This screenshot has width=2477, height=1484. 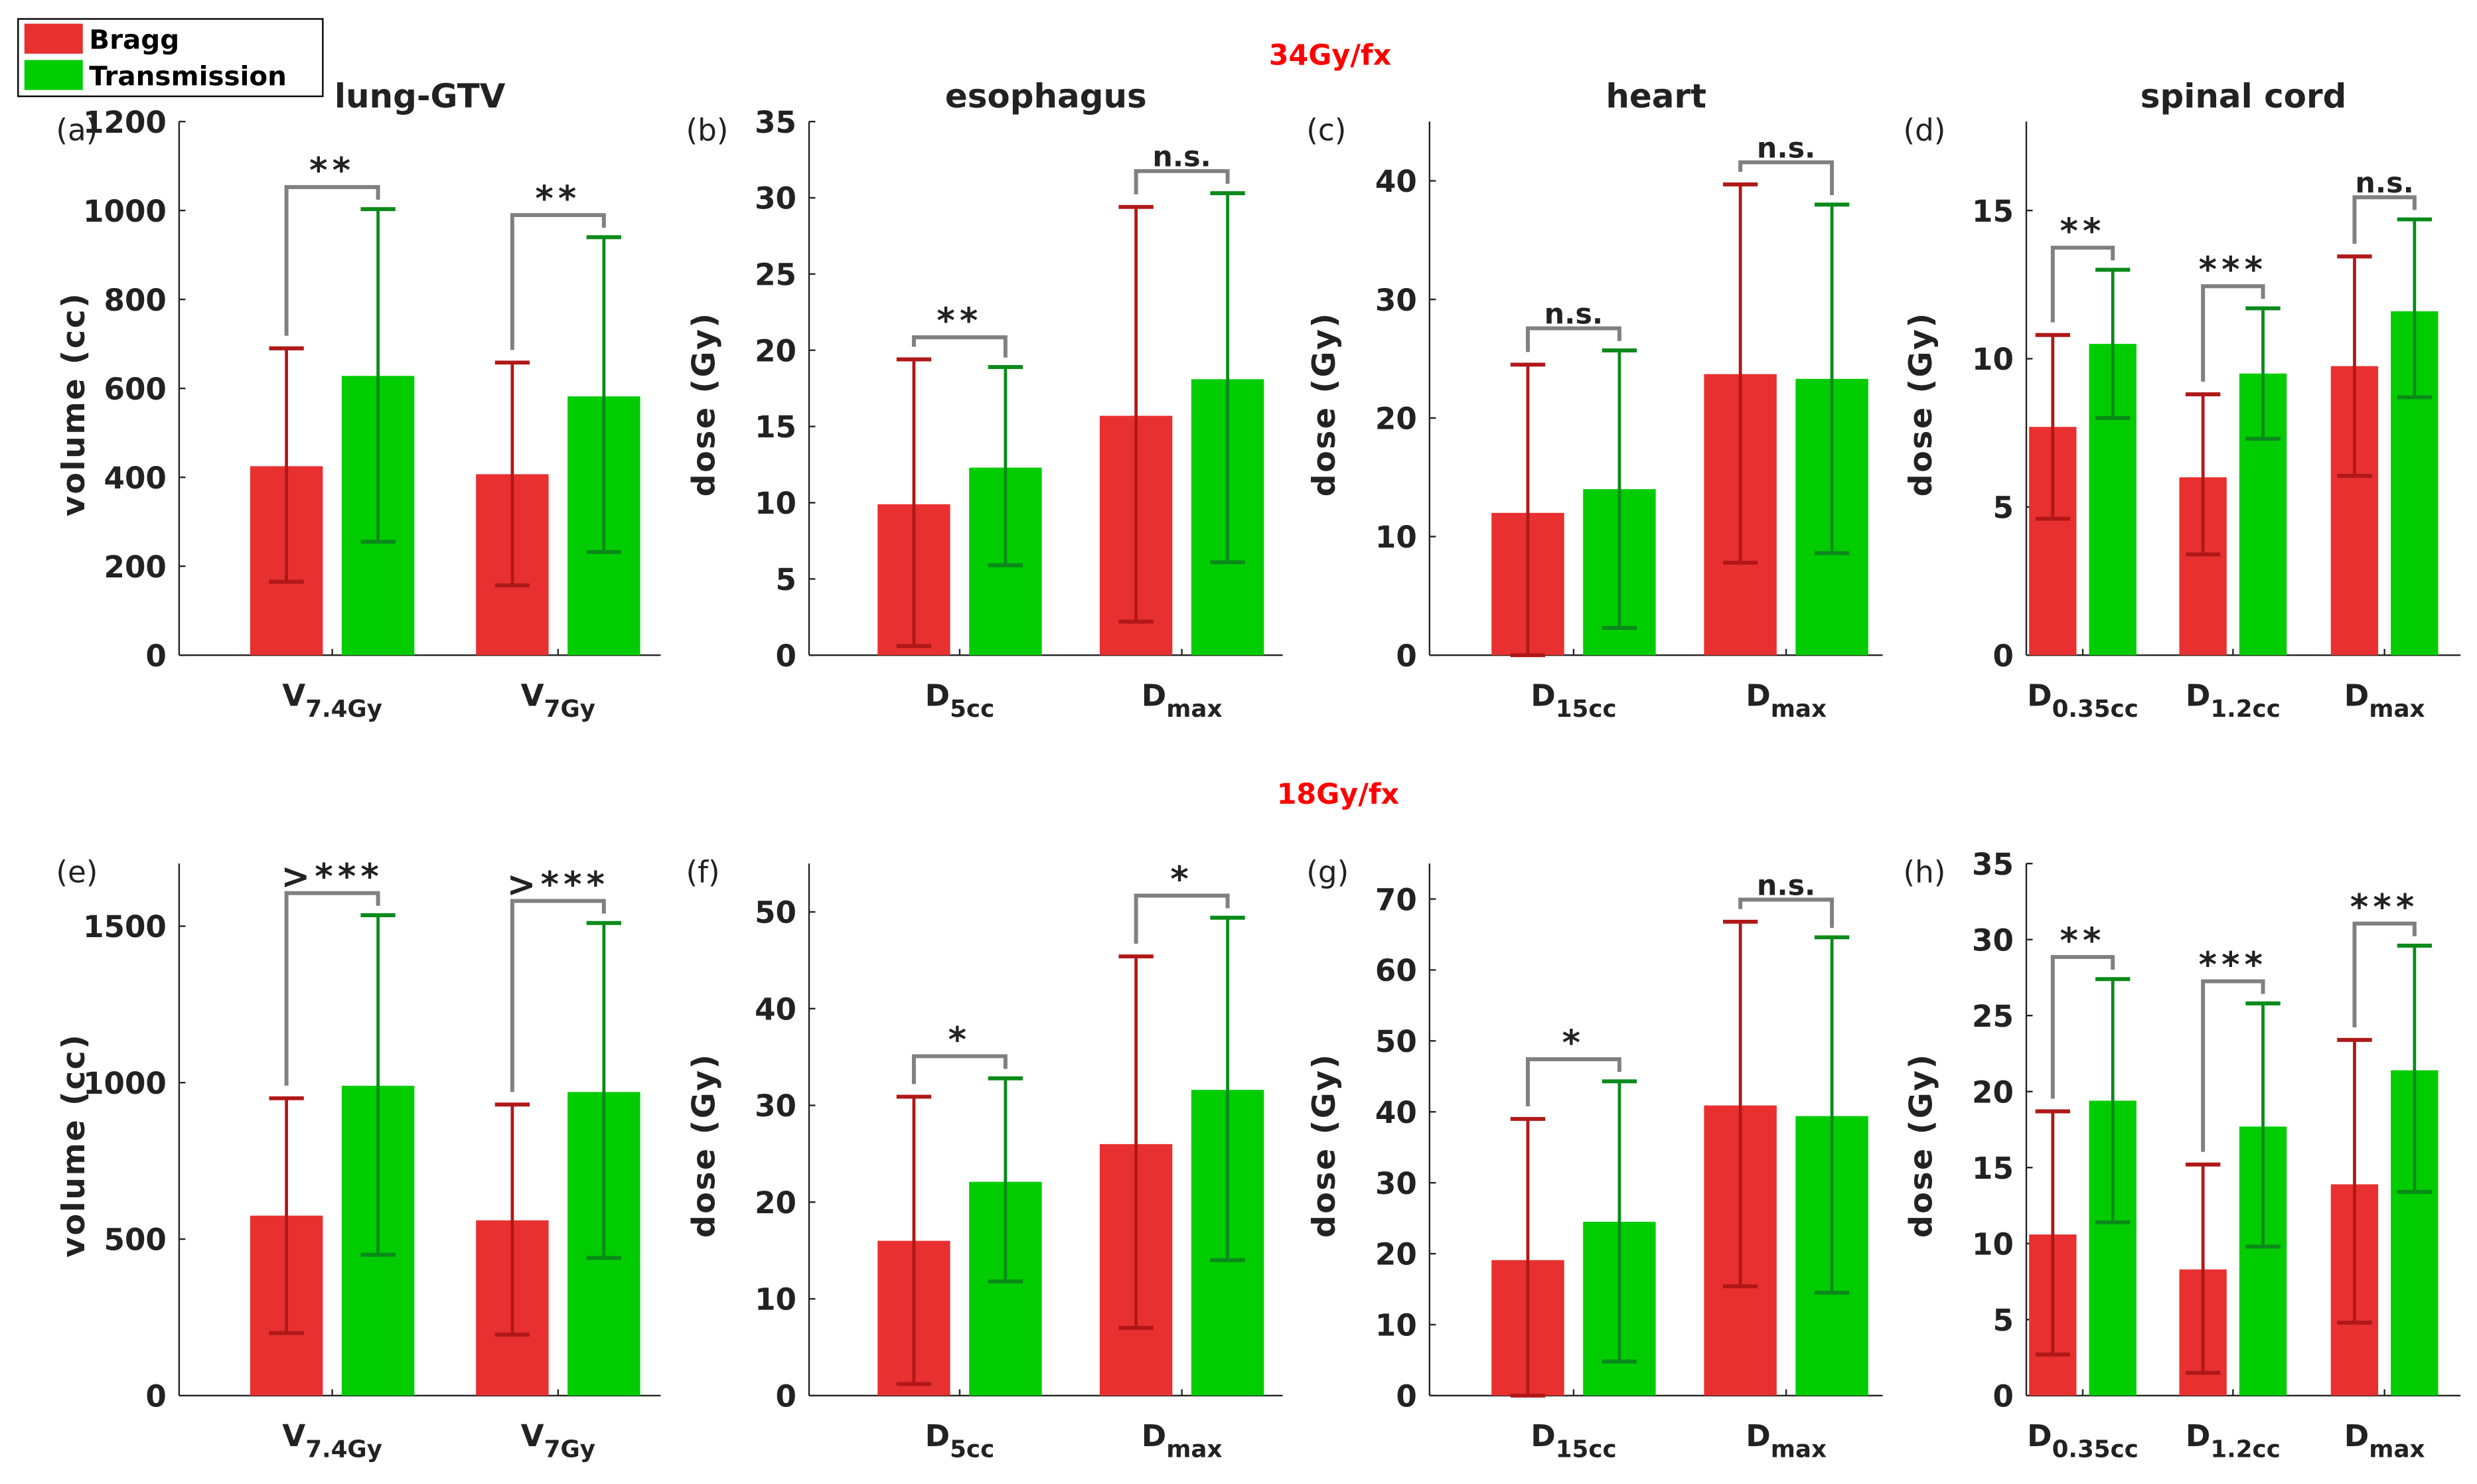 I want to click on x-tick-label: D0.35cc, so click(x=2083, y=701).